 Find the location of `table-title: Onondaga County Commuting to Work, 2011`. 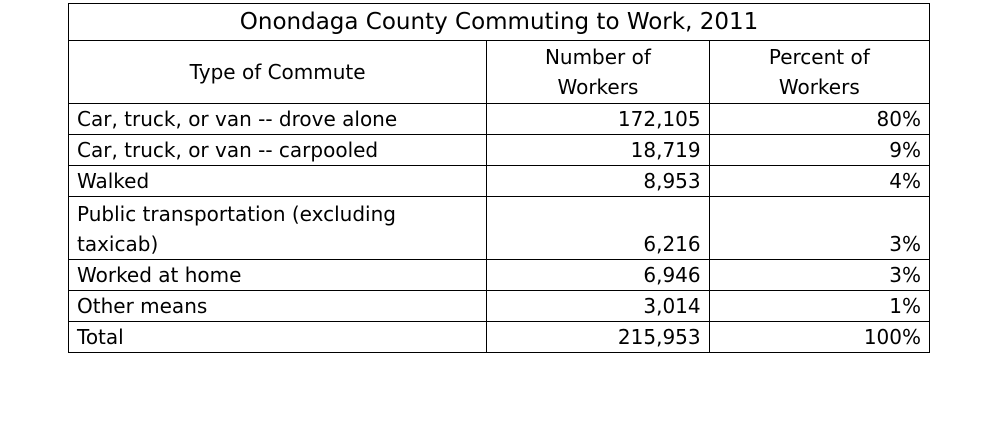

table-title: Onondaga County Commuting to Work, 2011 is located at coordinates (499, 22).